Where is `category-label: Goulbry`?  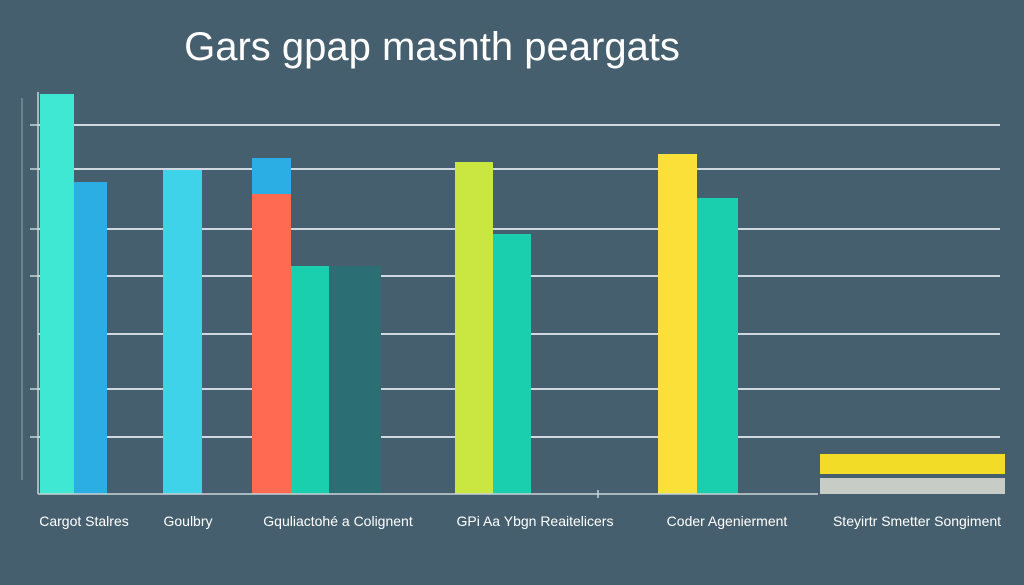 category-label: Goulbry is located at coordinates (187, 521).